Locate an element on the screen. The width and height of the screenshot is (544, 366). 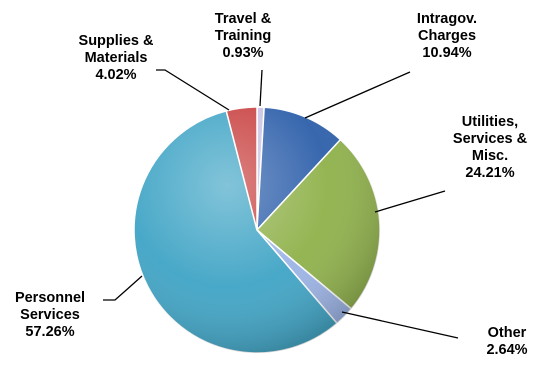
slice-name-label: Services & is located at coordinates (490, 139).